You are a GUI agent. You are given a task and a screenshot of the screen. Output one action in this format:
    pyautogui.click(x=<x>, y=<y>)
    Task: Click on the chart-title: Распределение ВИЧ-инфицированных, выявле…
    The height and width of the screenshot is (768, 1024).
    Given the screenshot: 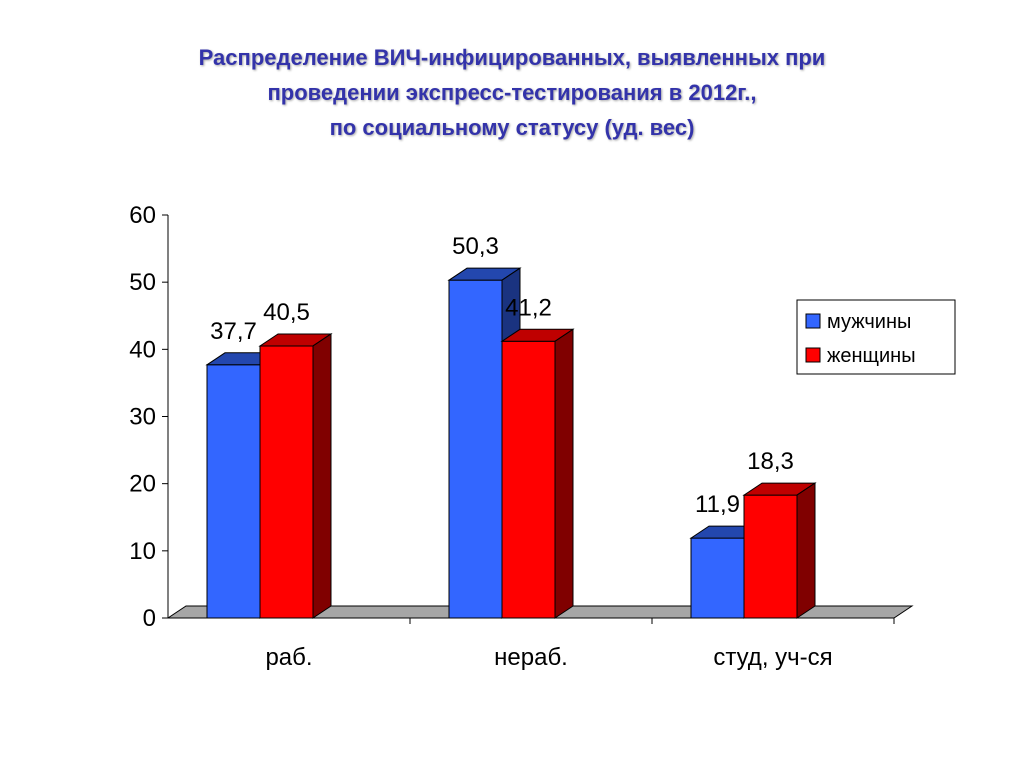 What is the action you would take?
    pyautogui.click(x=512, y=92)
    